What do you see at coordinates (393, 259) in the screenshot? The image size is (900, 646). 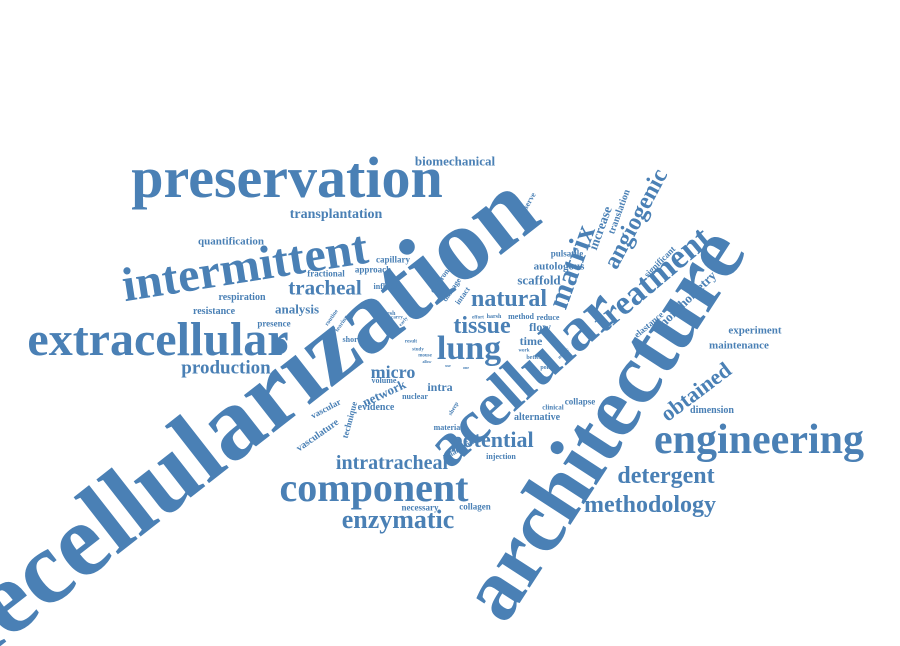 I see `word-capillary: capillary` at bounding box center [393, 259].